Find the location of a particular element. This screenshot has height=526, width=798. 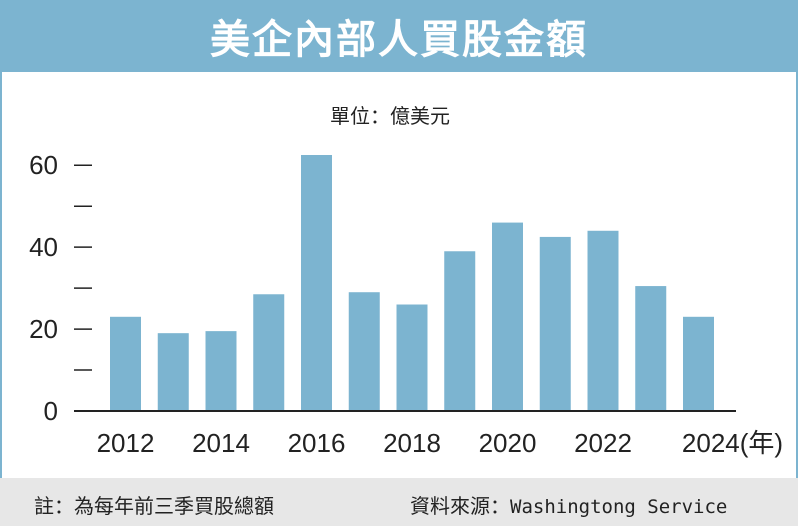

x-tick-label: 2012 is located at coordinates (126, 443).